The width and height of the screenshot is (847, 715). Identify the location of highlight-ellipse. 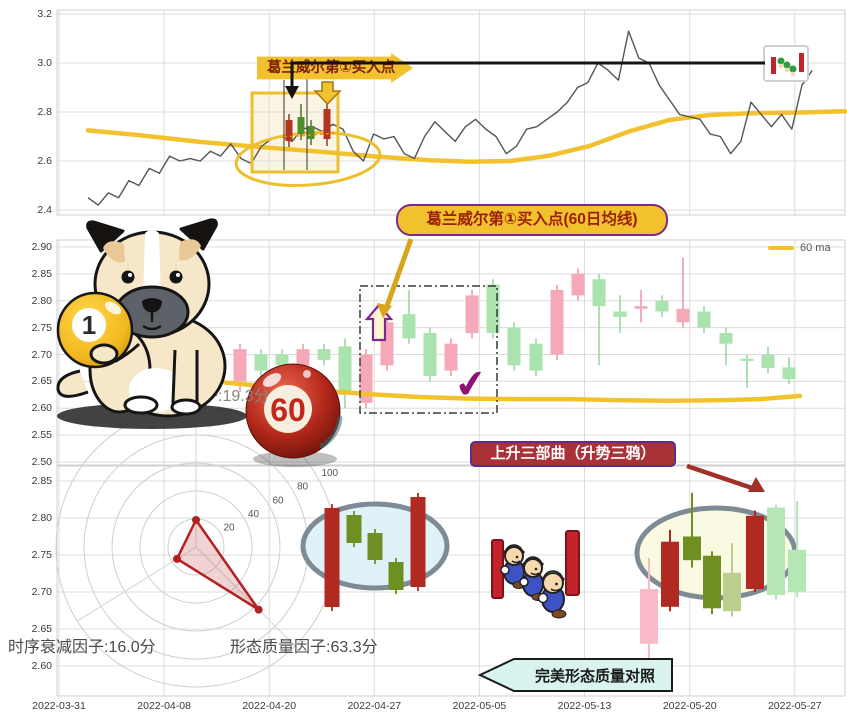
(308, 159).